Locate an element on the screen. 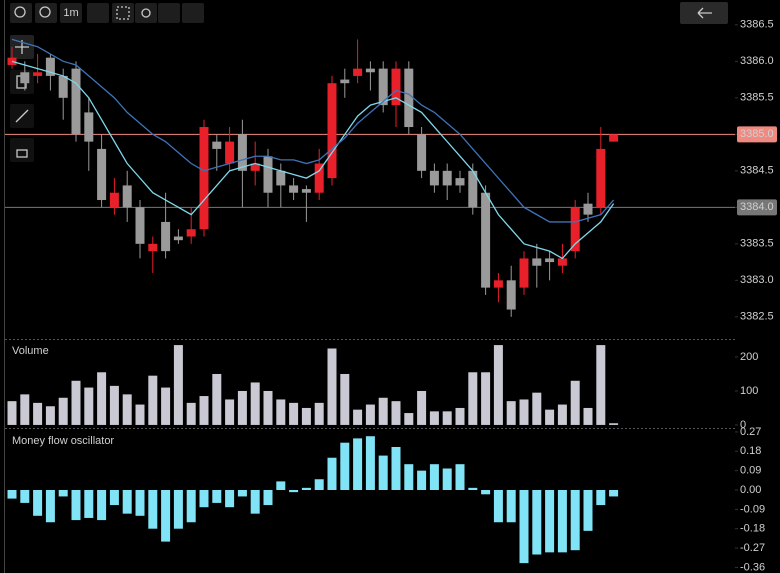 The height and width of the screenshot is (573, 780). y-tick-label: 0.18 is located at coordinates (750, 451).